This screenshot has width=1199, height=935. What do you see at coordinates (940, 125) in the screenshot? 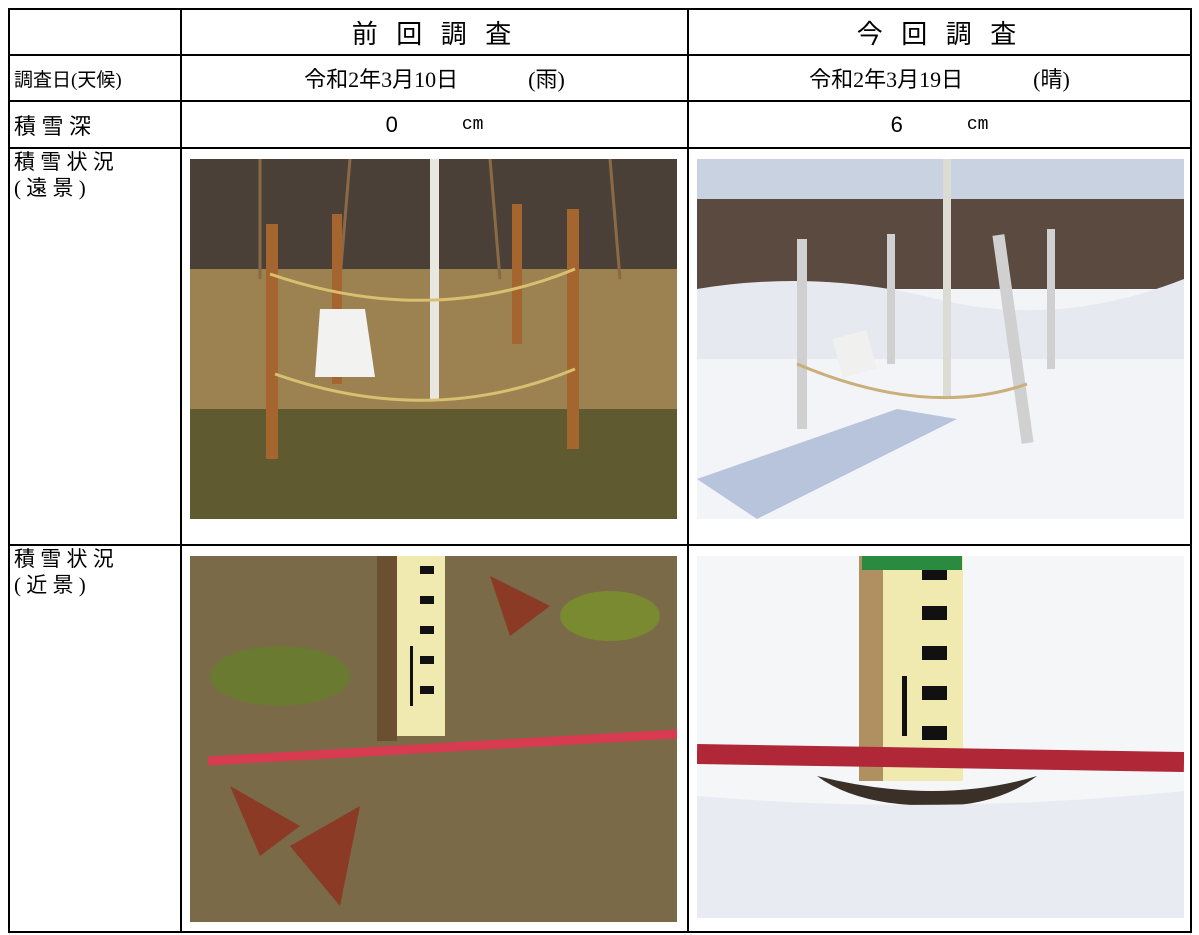
I see `depth-cell: 6 cm` at bounding box center [940, 125].